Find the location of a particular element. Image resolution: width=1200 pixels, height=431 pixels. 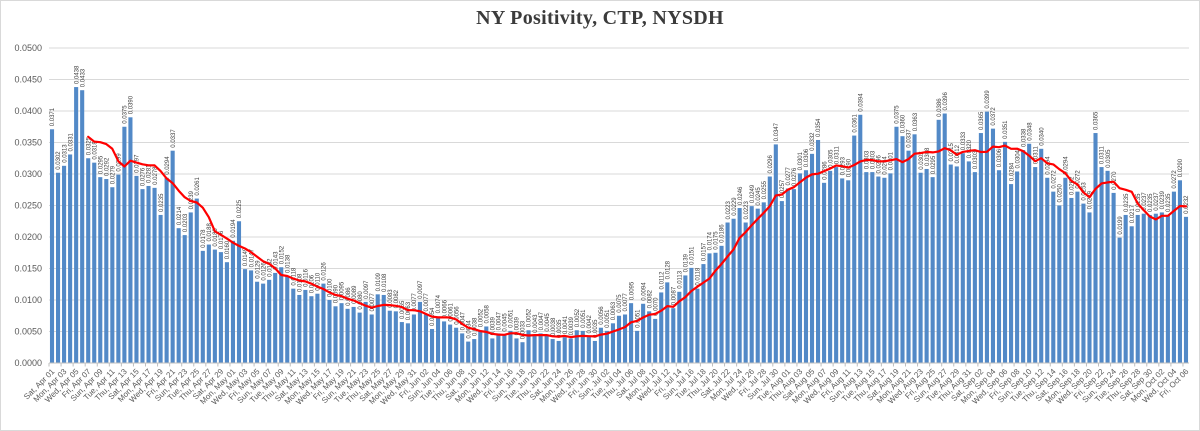

bar-value-label: 0.0083 is located at coordinates (391, 298).